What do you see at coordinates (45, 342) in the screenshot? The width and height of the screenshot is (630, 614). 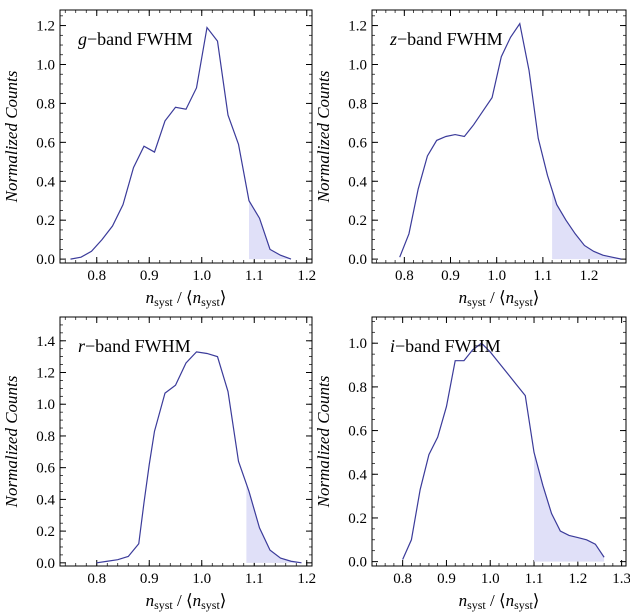 I see `y-tick-label: 1.4` at bounding box center [45, 342].